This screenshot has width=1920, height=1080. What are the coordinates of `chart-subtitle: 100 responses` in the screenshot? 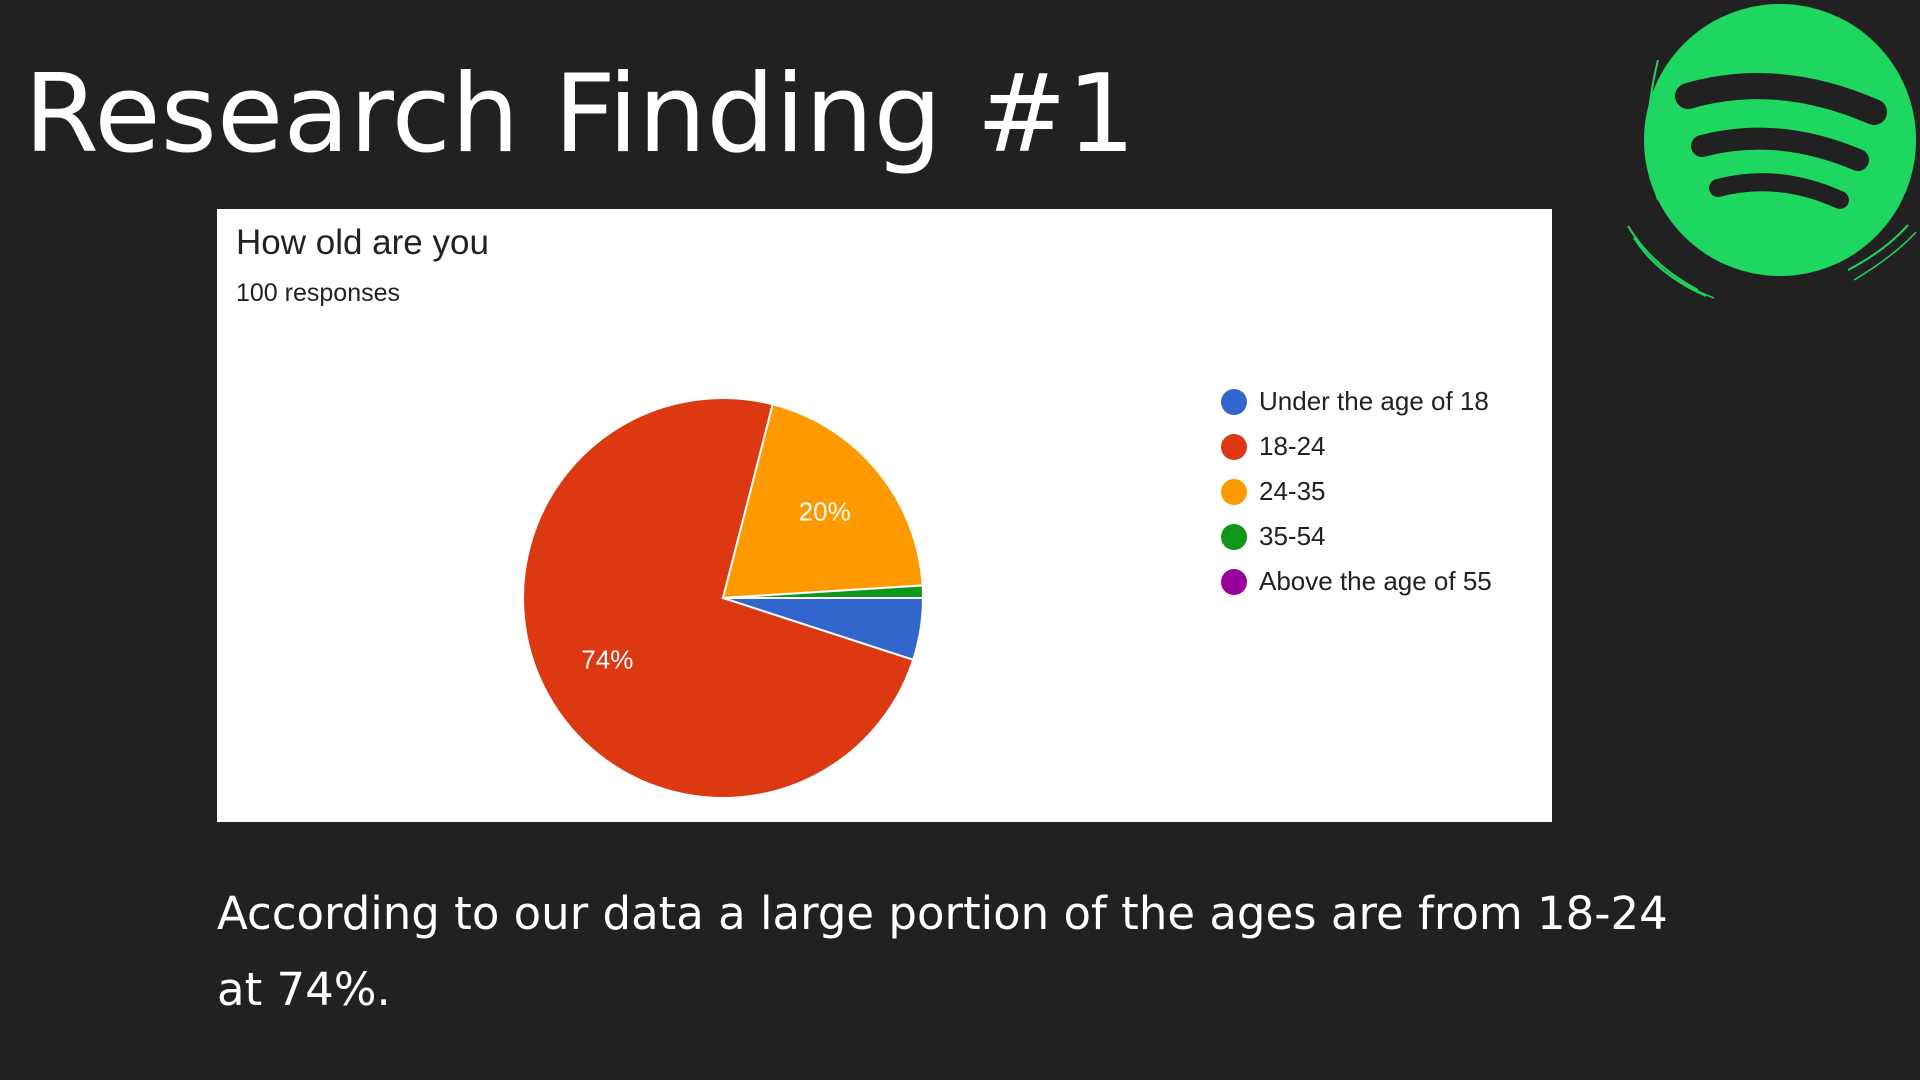 It's located at (318, 293).